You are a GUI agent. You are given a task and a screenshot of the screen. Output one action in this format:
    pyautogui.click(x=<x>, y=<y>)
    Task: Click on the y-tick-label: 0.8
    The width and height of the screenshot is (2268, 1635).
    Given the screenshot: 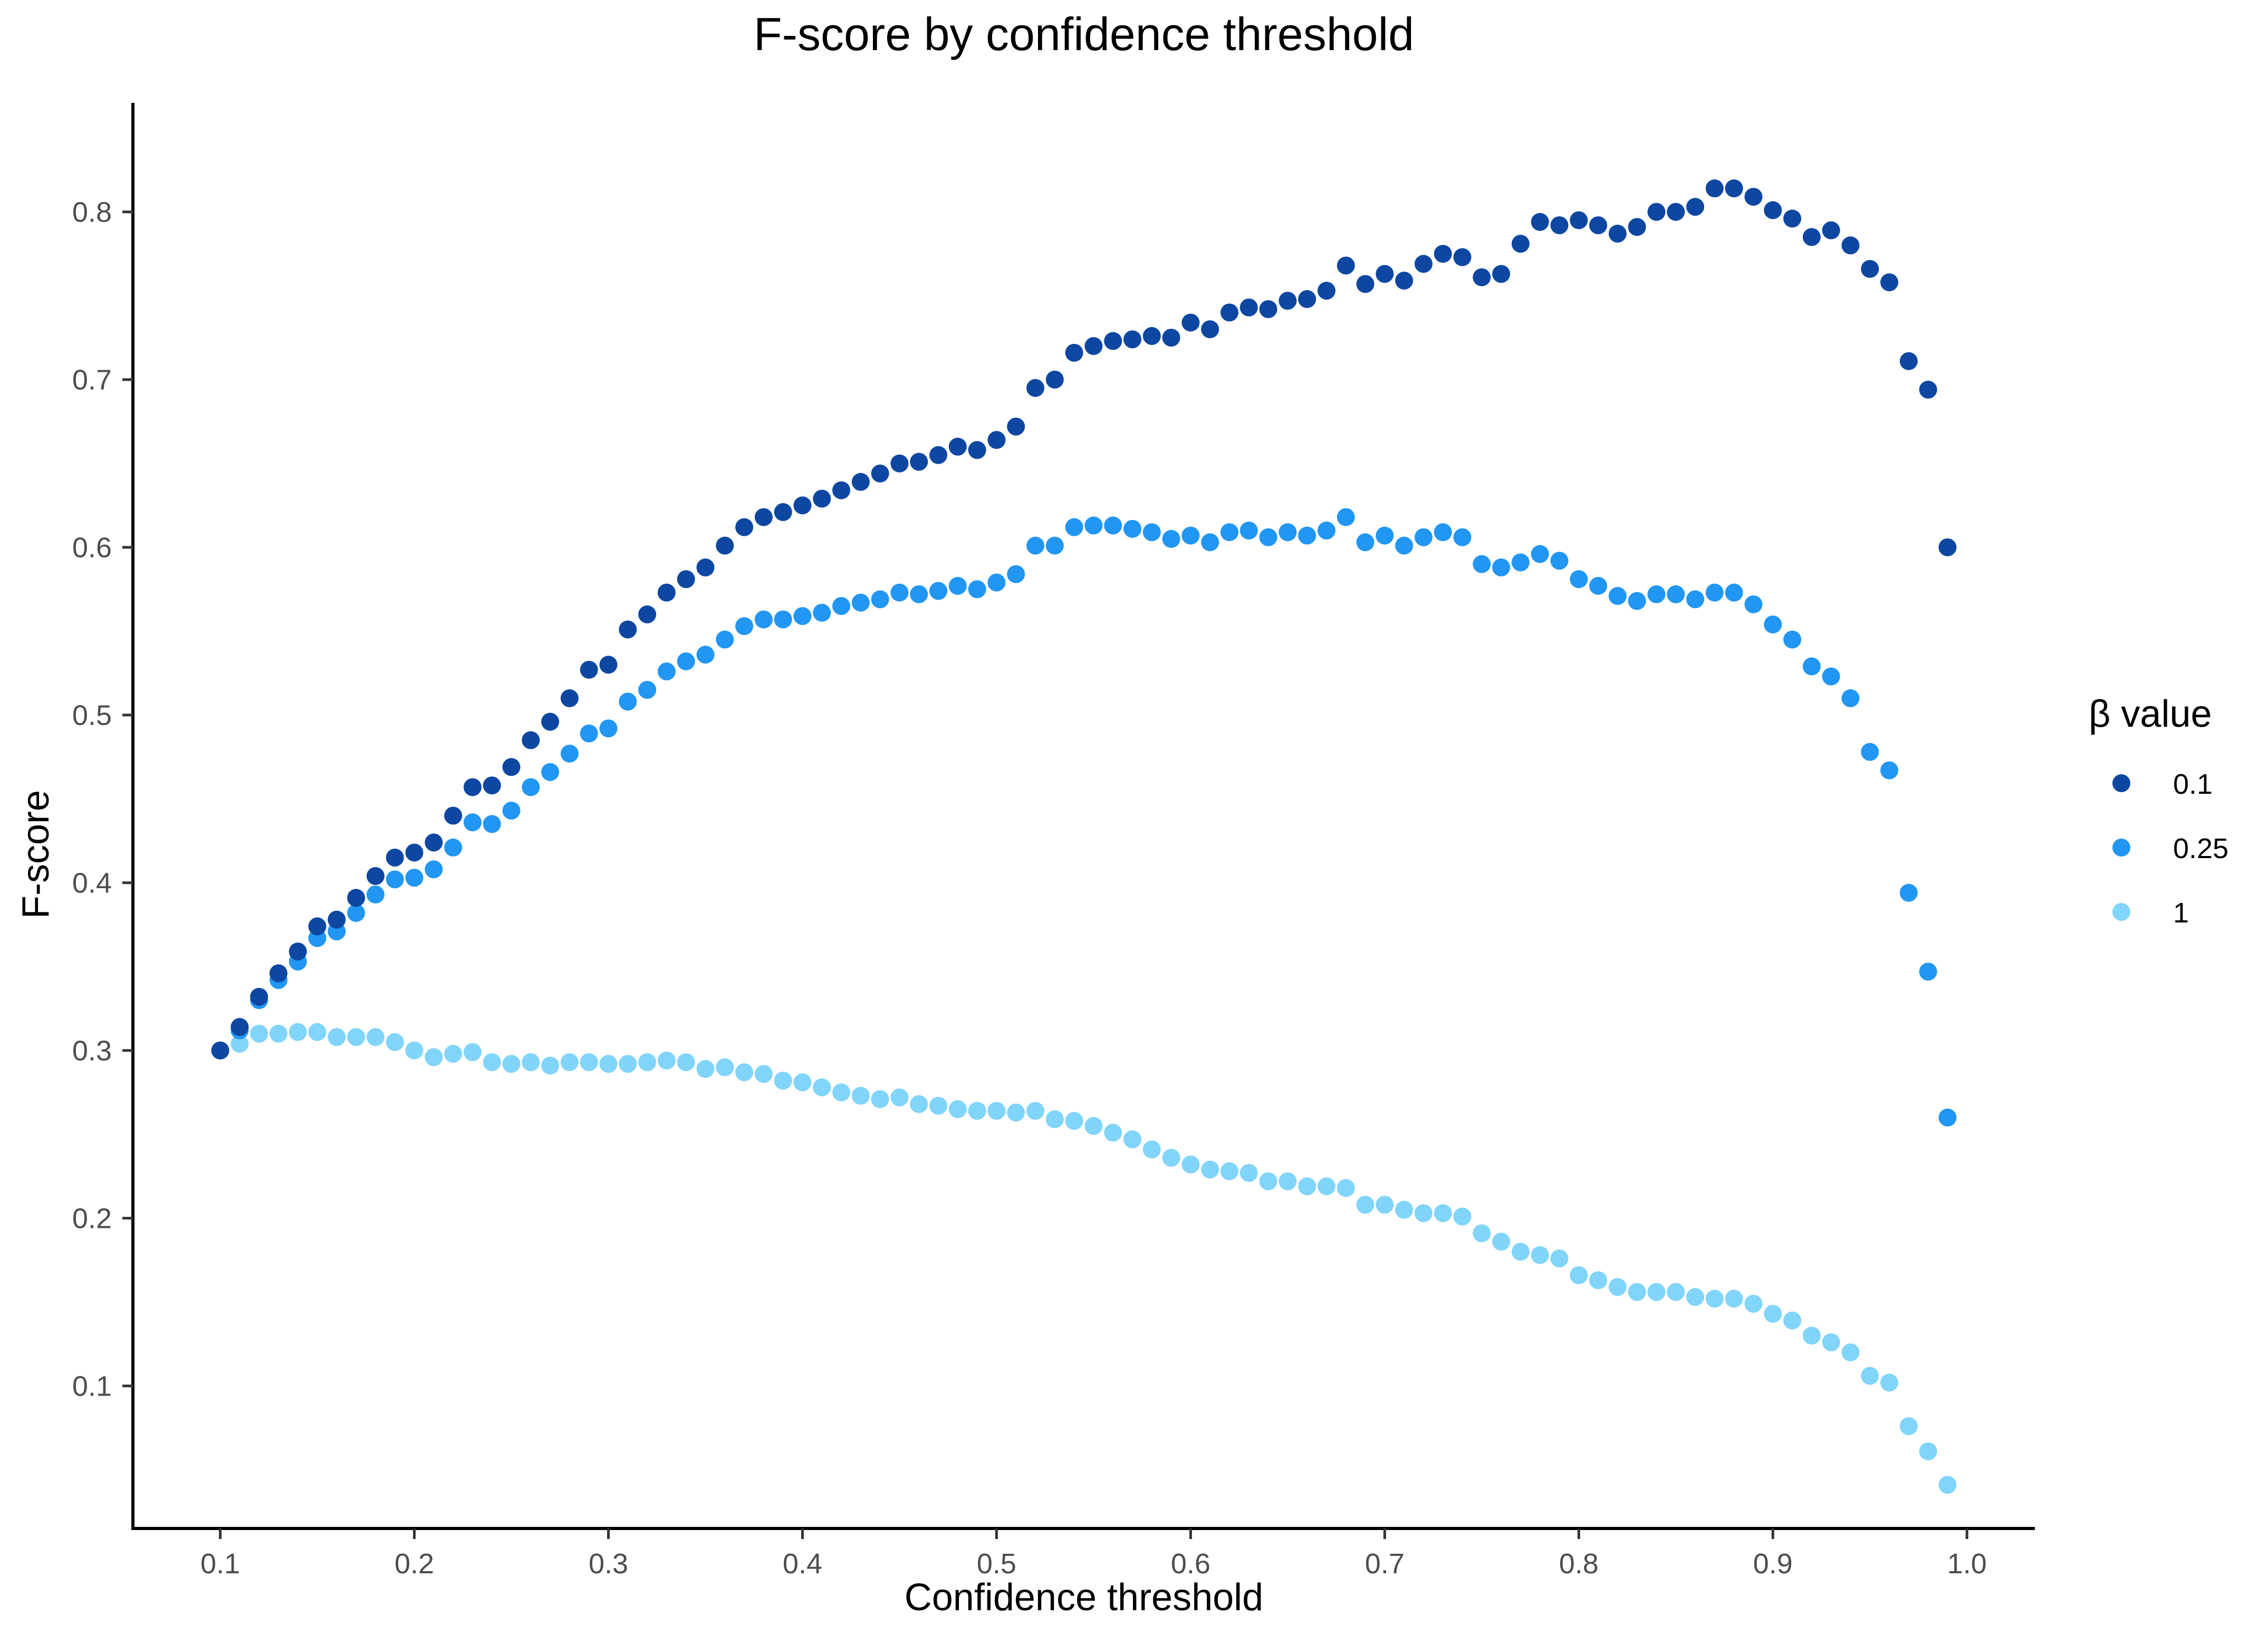 What is the action you would take?
    pyautogui.click(x=92, y=213)
    